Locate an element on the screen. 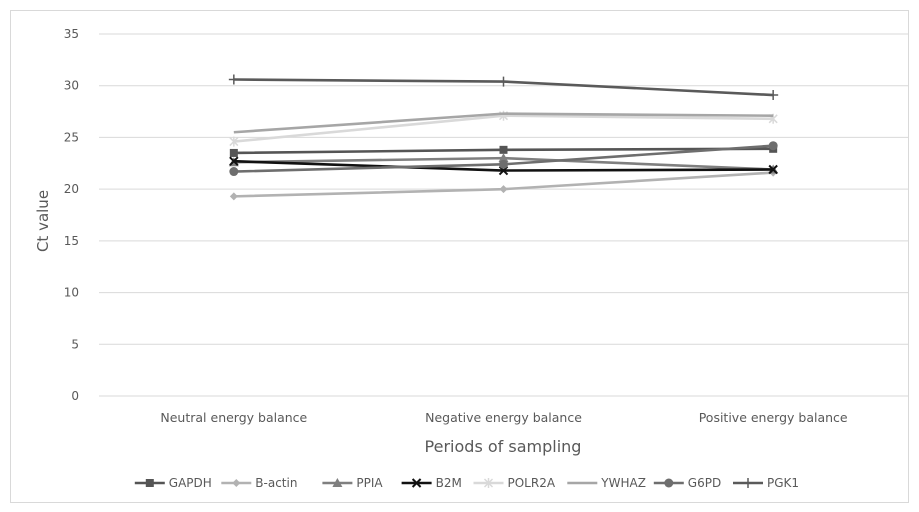 This screenshot has width=919, height=512. legend-label: B-actin is located at coordinates (276, 483).